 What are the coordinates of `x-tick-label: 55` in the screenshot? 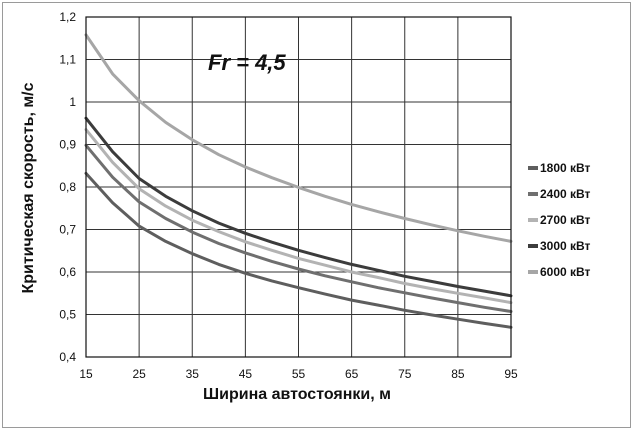 It's located at (299, 374).